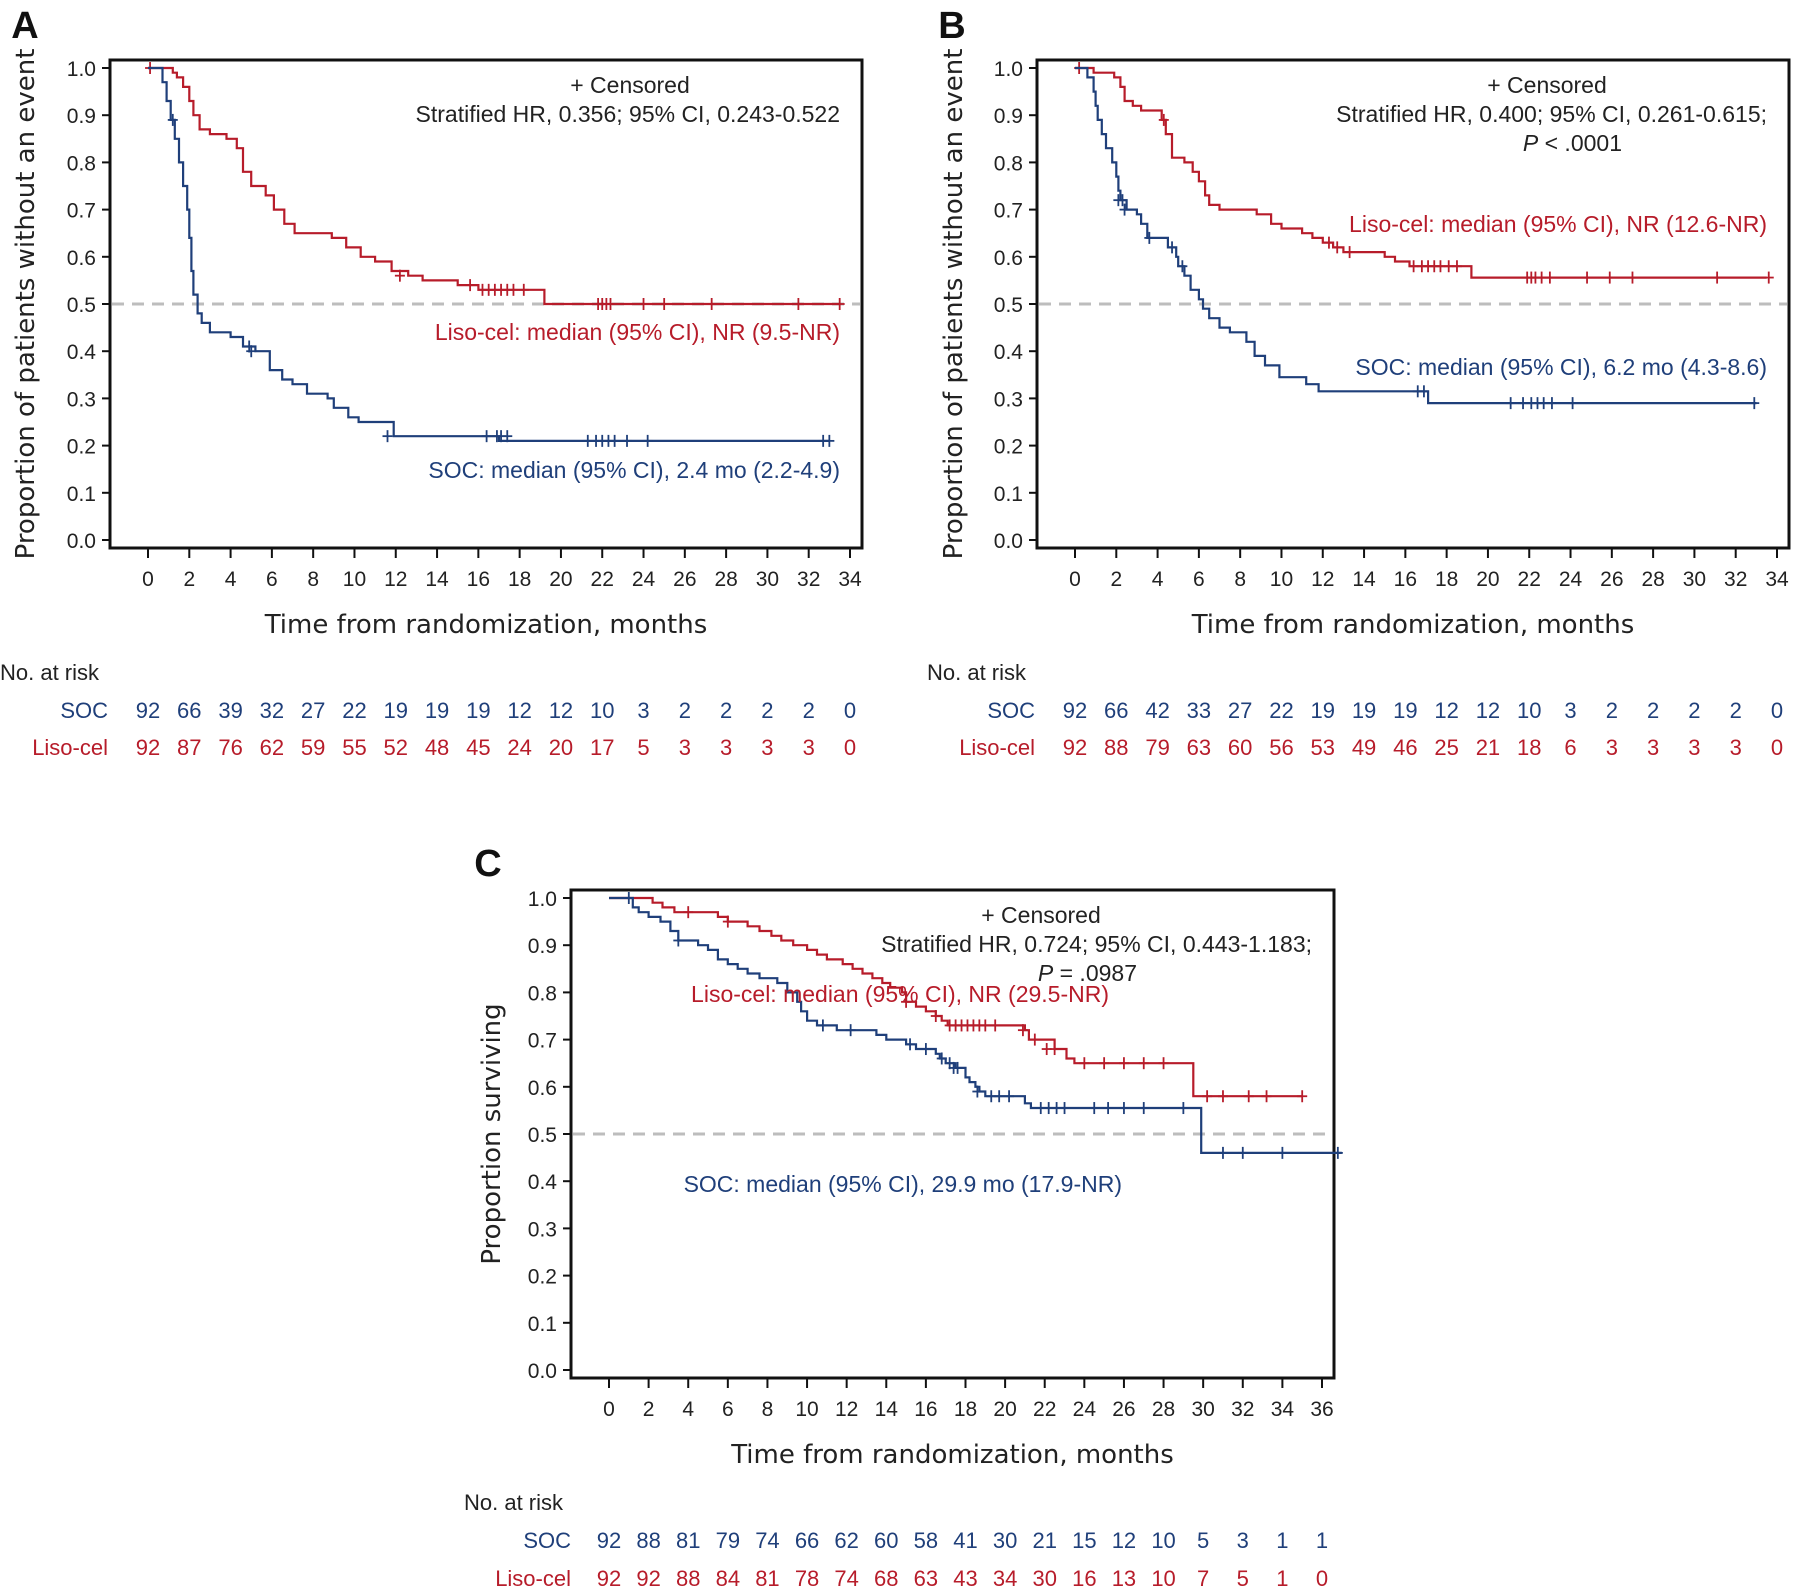  What do you see at coordinates (81, 305) in the screenshot?
I see `y-tick-label: 0.5` at bounding box center [81, 305].